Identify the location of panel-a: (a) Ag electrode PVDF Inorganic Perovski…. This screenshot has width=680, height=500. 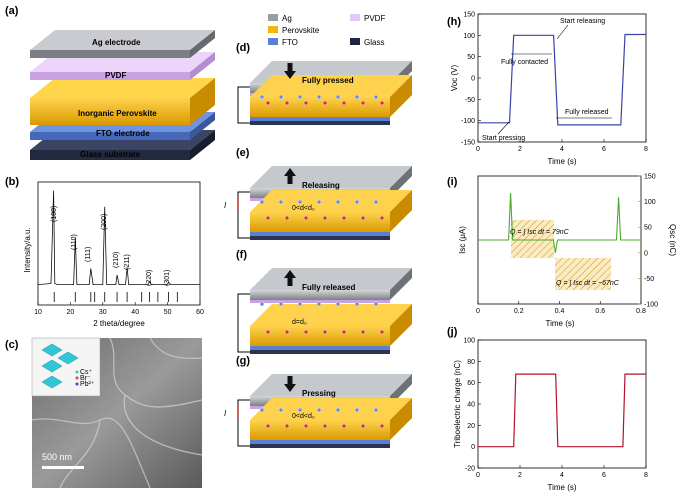
(110, 82).